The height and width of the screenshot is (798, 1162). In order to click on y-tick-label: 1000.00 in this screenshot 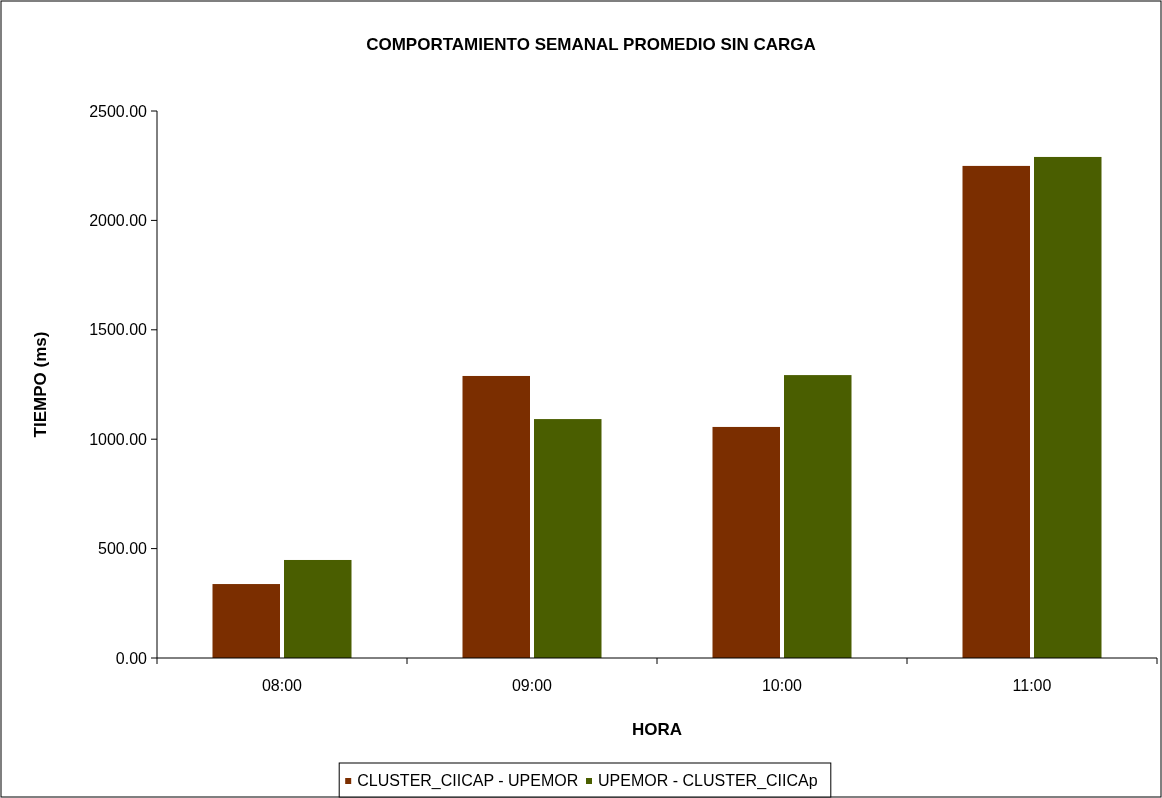, I will do `click(118, 439)`.